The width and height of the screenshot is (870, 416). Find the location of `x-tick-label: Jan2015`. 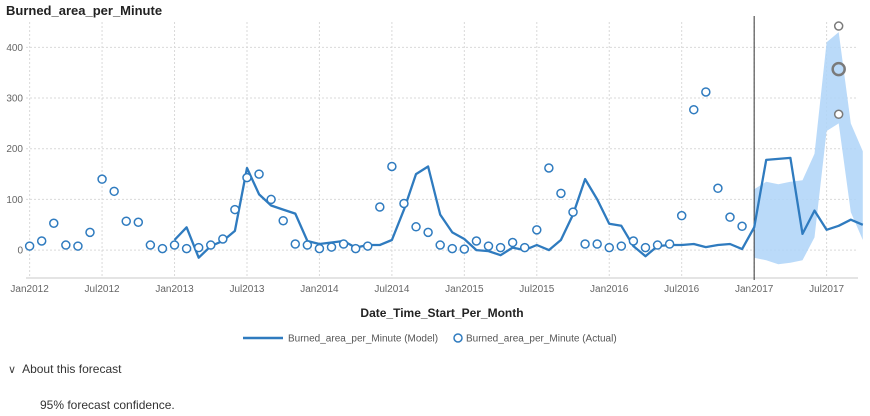

x-tick-label: Jan2015 is located at coordinates (464, 289).